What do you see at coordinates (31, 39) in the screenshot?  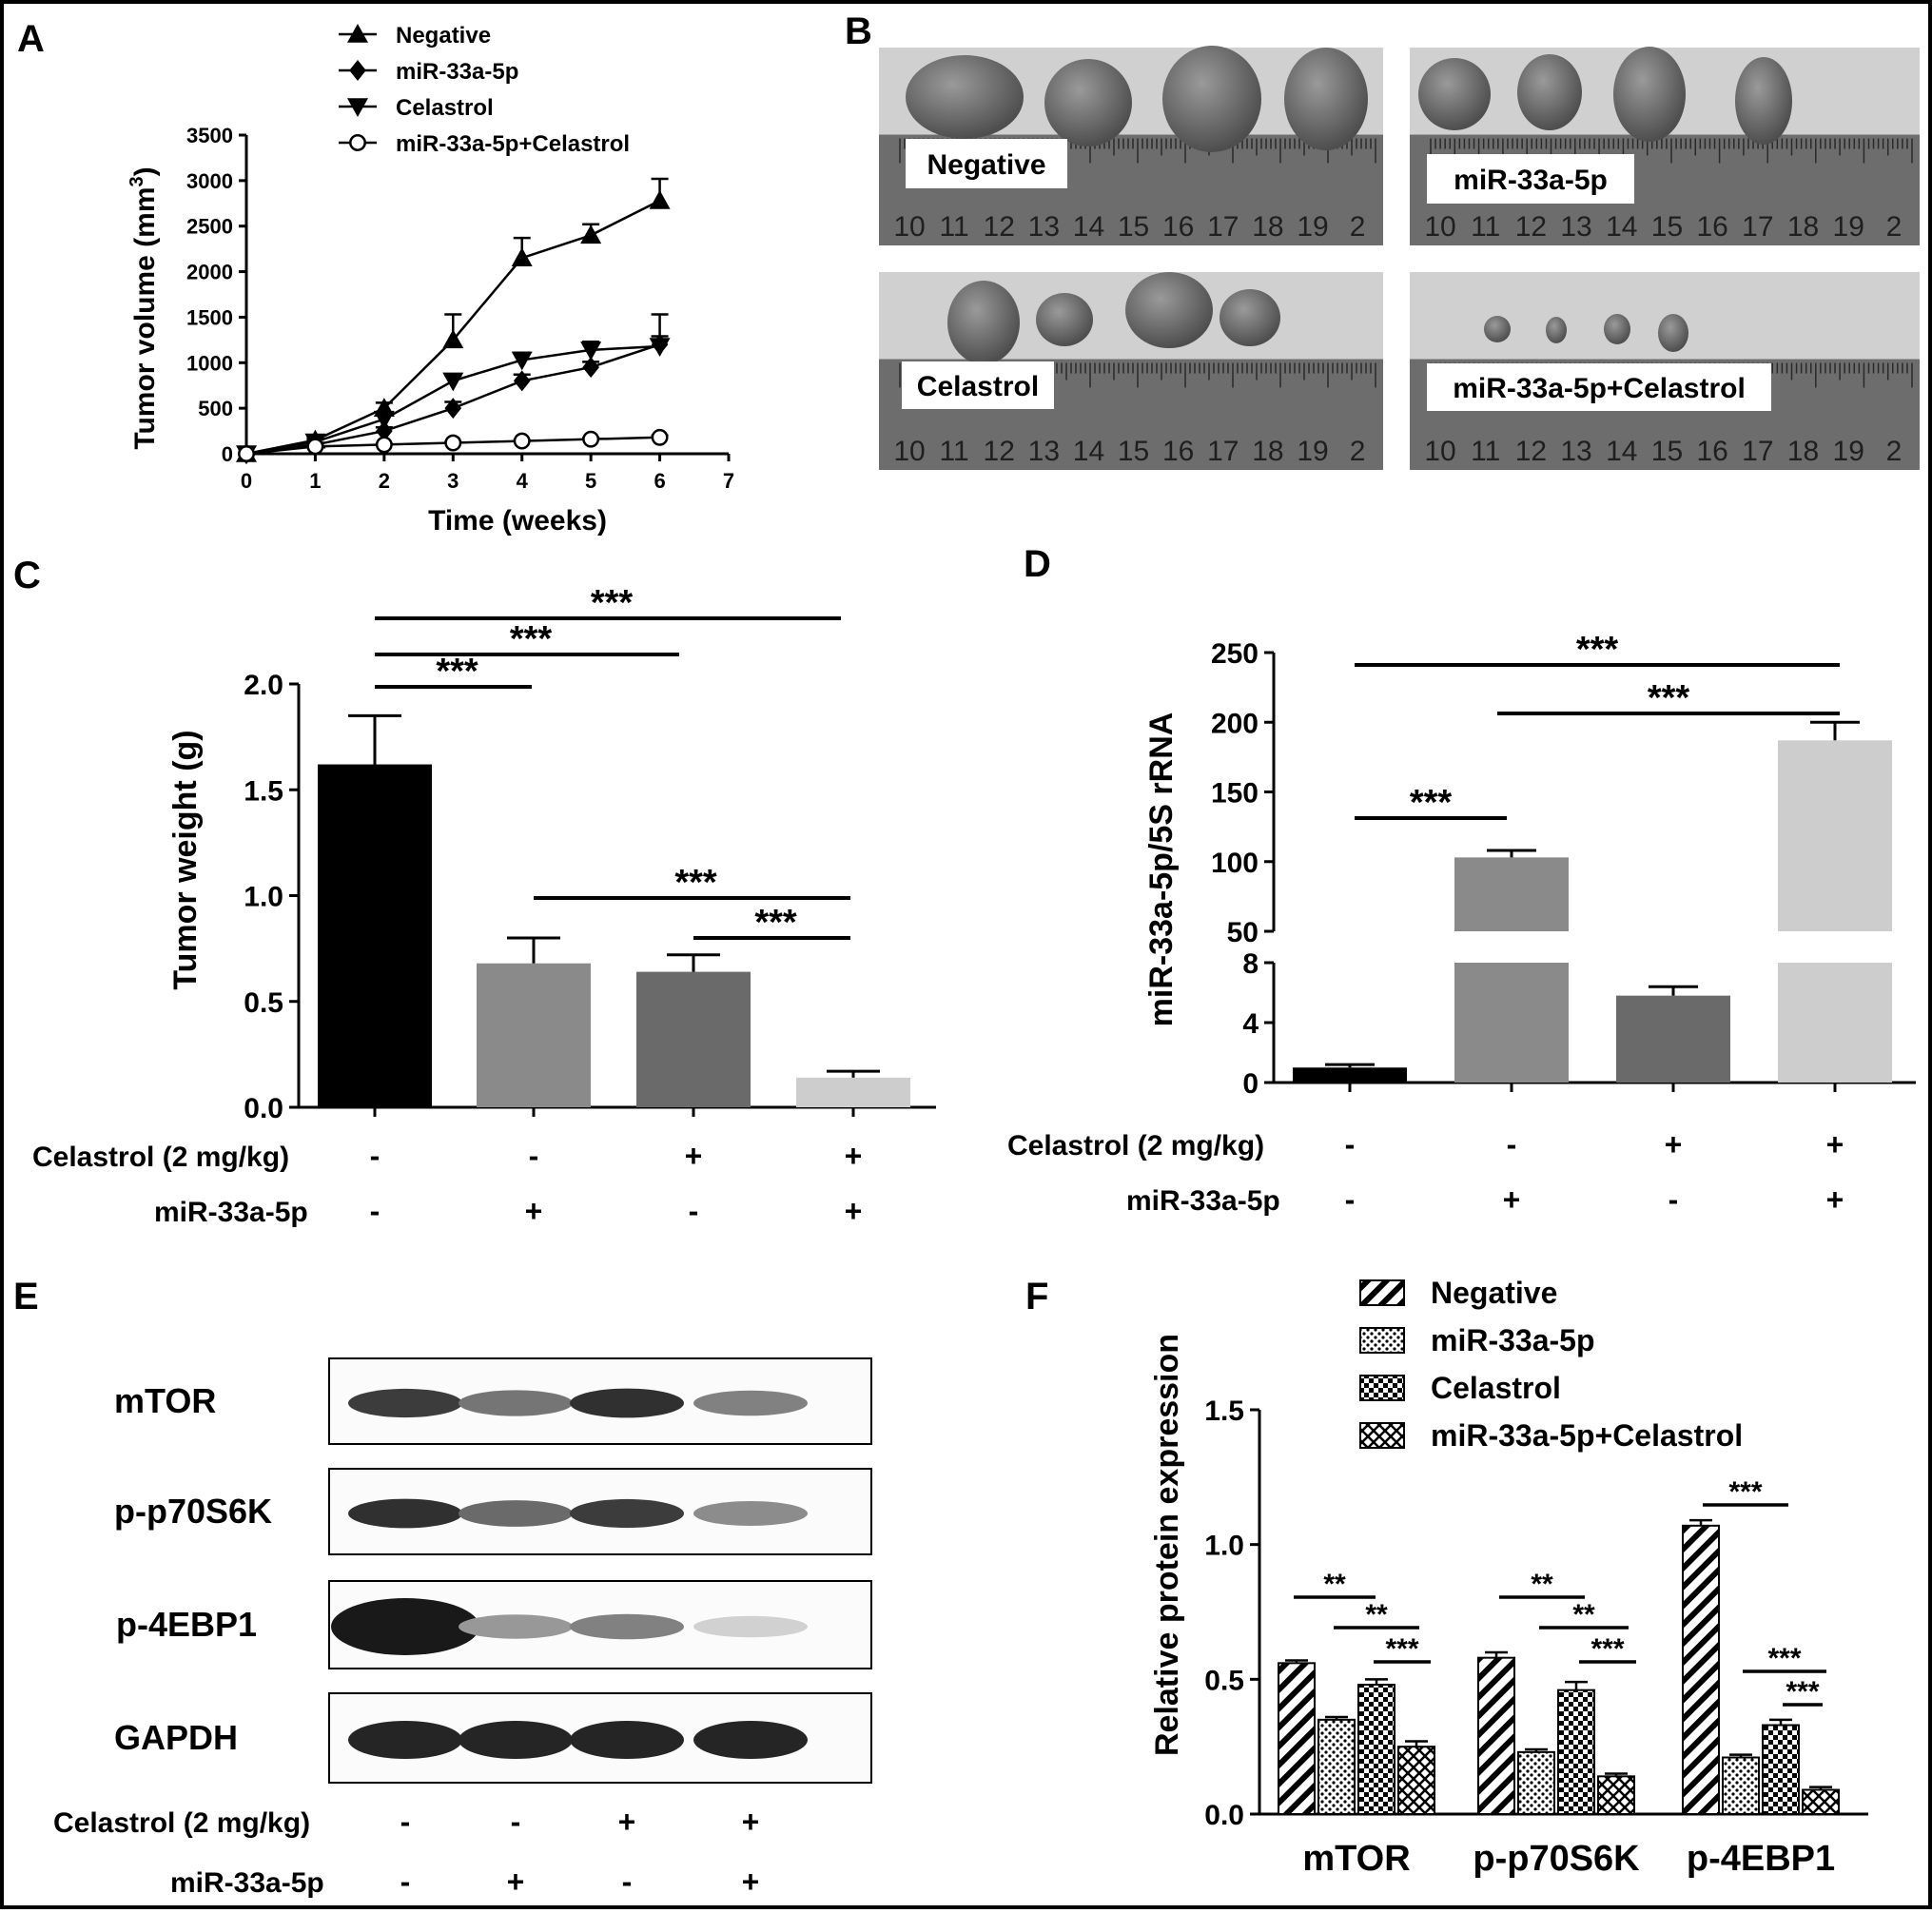 I see `panel-letter-a: A` at bounding box center [31, 39].